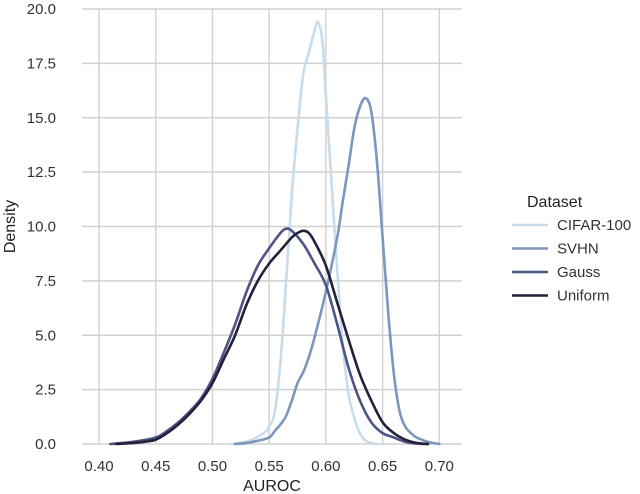 The width and height of the screenshot is (640, 494). I want to click on y-tick-label: 0.0, so click(45, 444).